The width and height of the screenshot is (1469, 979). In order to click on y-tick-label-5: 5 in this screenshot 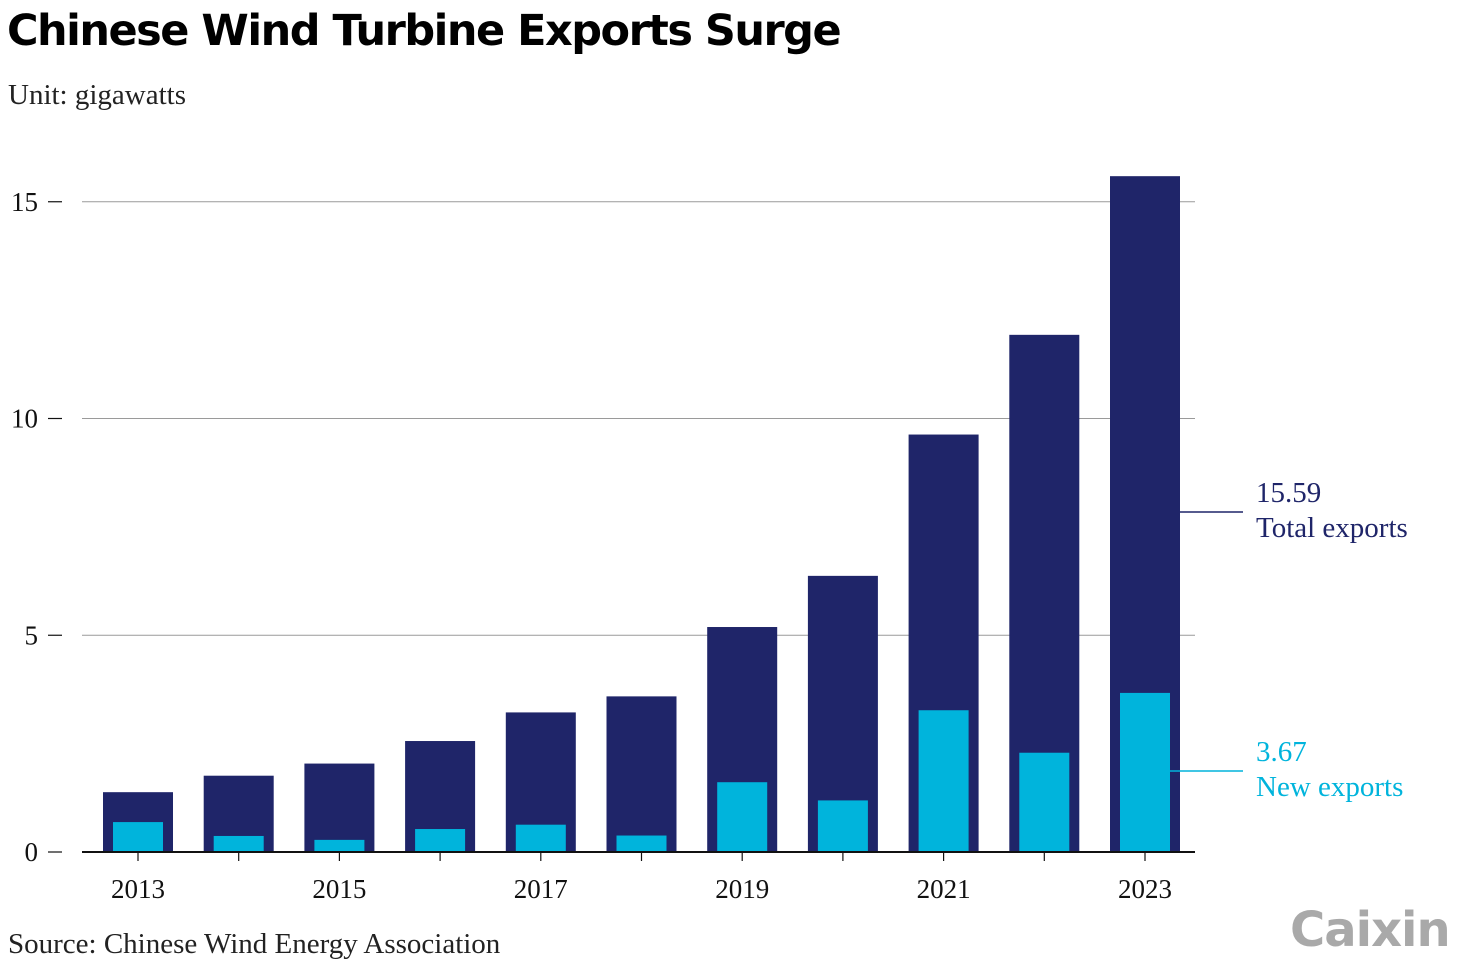, I will do `click(32, 635)`.